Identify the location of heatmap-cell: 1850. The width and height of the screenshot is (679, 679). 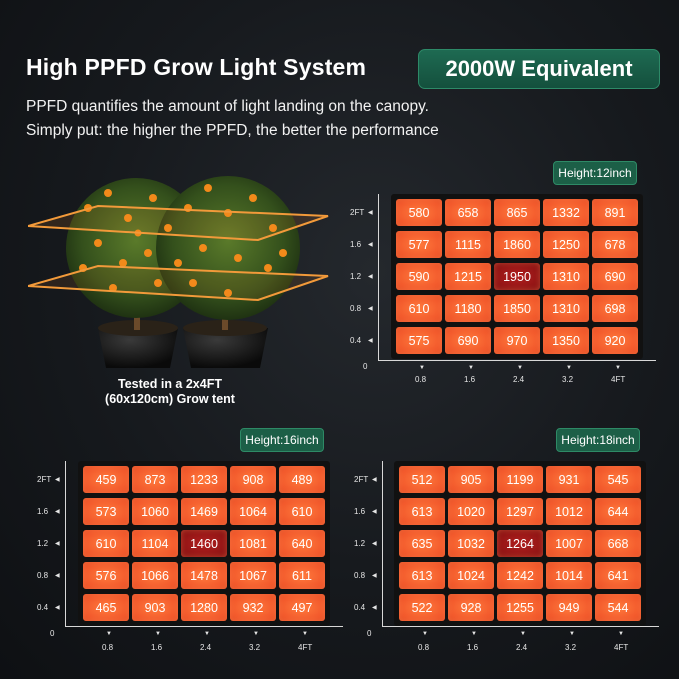
(517, 308).